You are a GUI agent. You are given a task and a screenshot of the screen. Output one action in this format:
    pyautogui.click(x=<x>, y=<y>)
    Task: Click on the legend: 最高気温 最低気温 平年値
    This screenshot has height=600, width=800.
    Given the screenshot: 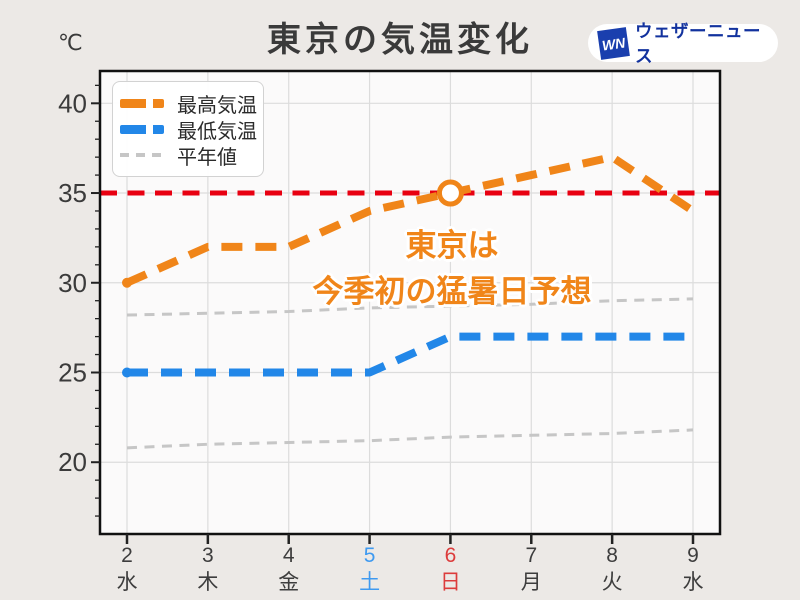 What is the action you would take?
    pyautogui.click(x=188, y=129)
    